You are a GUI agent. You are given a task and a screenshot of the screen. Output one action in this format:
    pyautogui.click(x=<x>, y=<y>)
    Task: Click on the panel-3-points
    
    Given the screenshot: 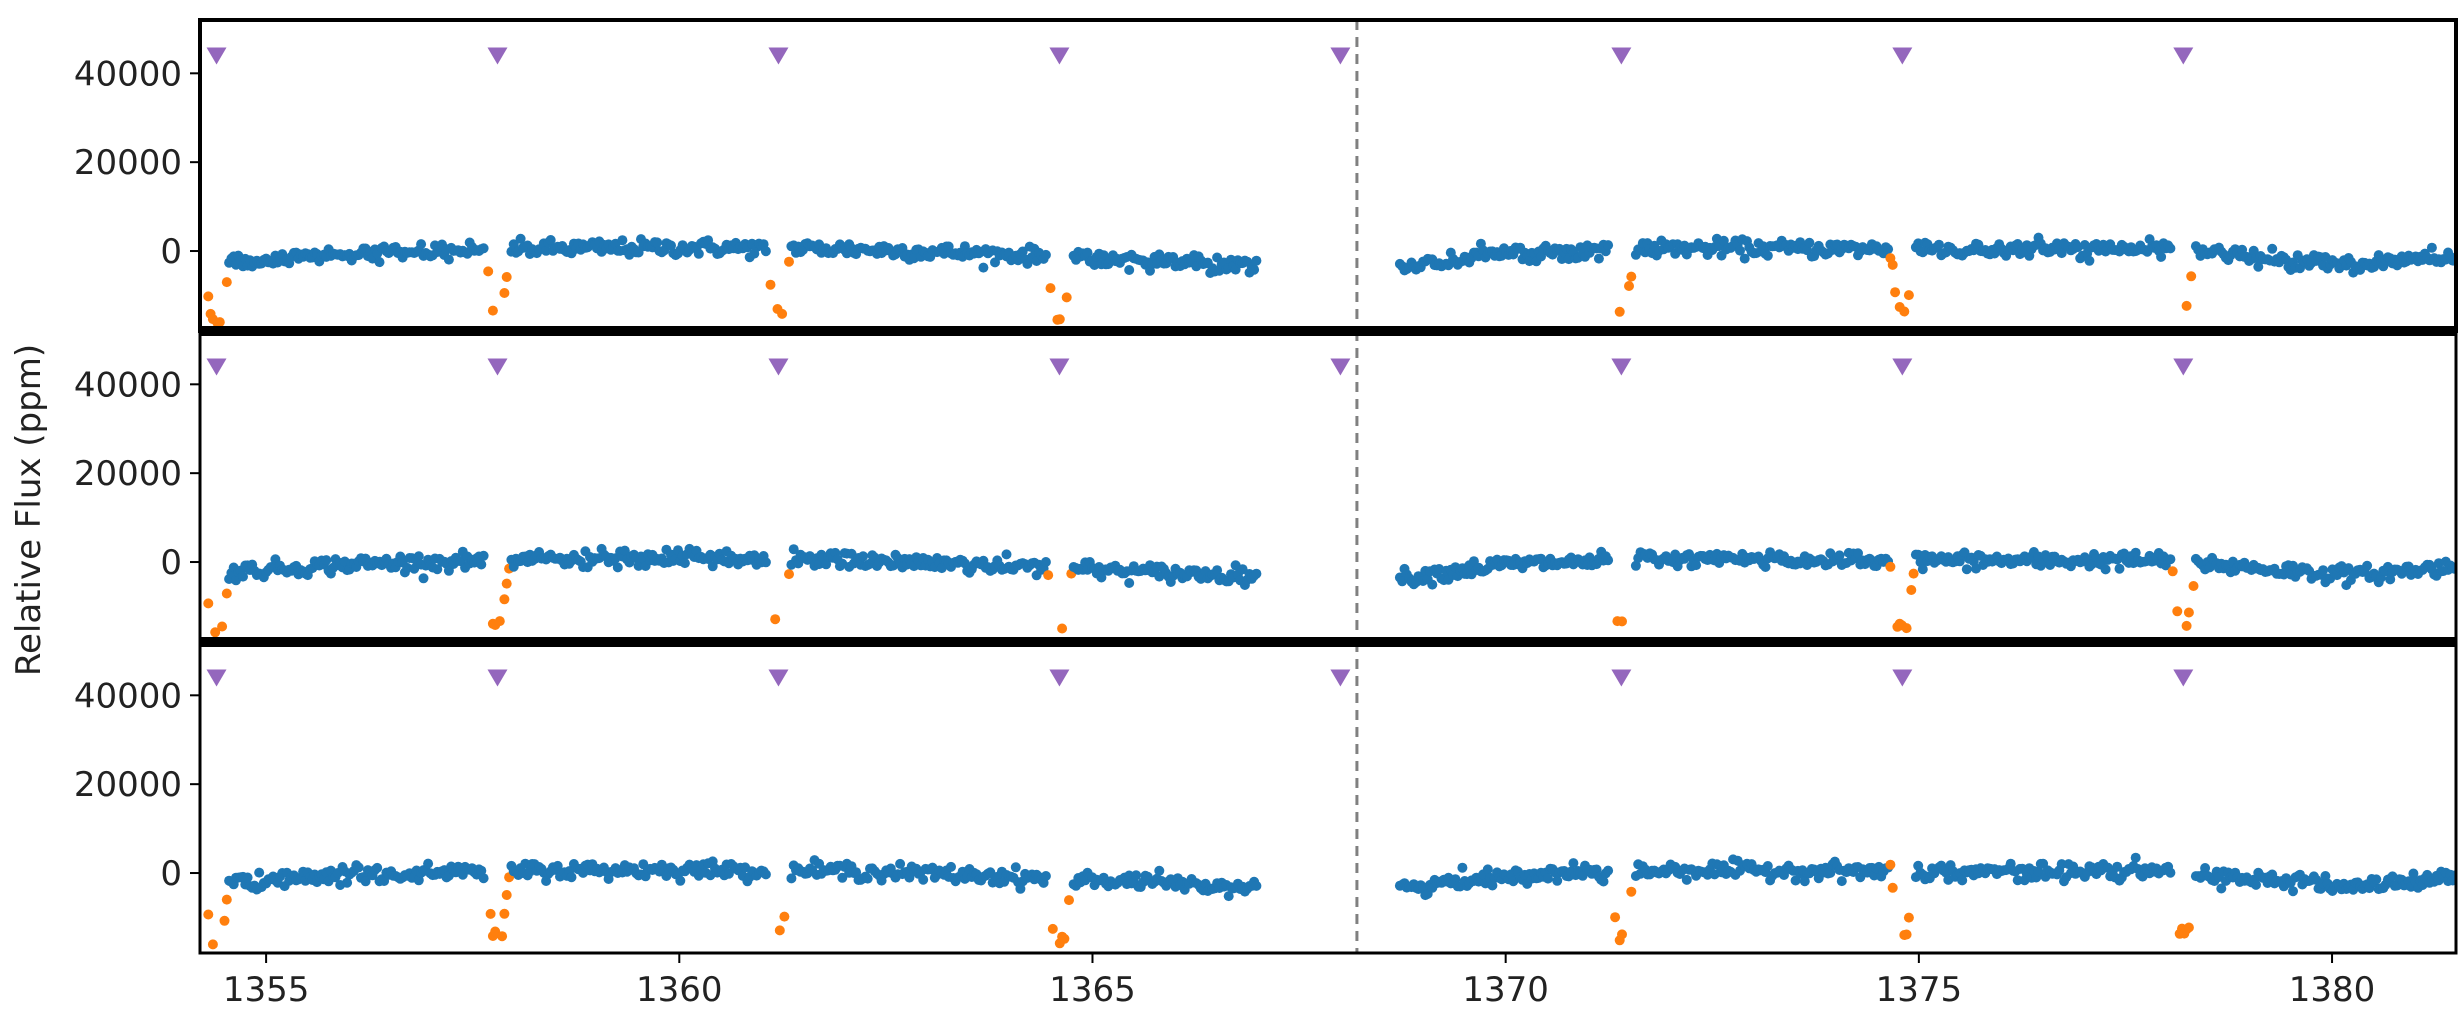 What is the action you would take?
    pyautogui.click(x=1329, y=901)
    